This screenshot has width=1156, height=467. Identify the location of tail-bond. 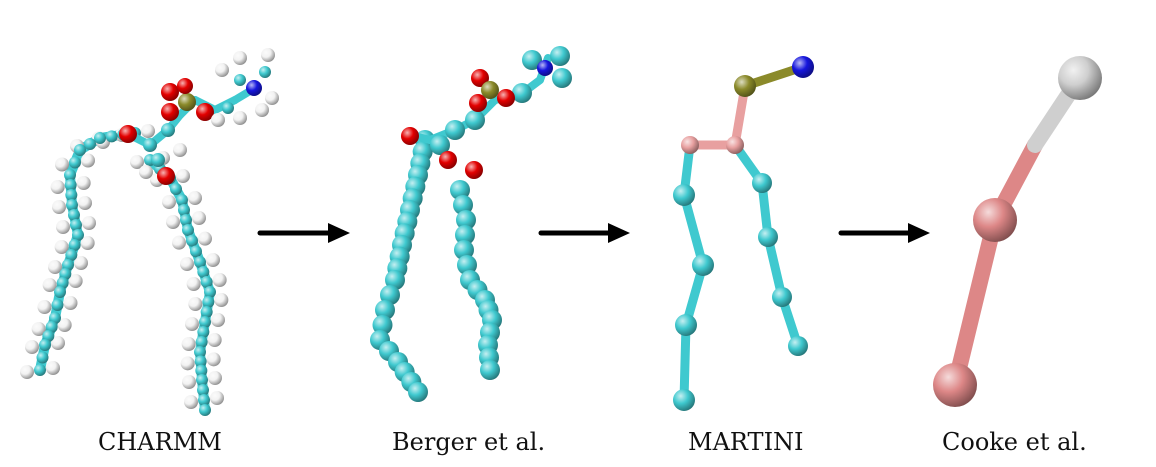
(775, 267).